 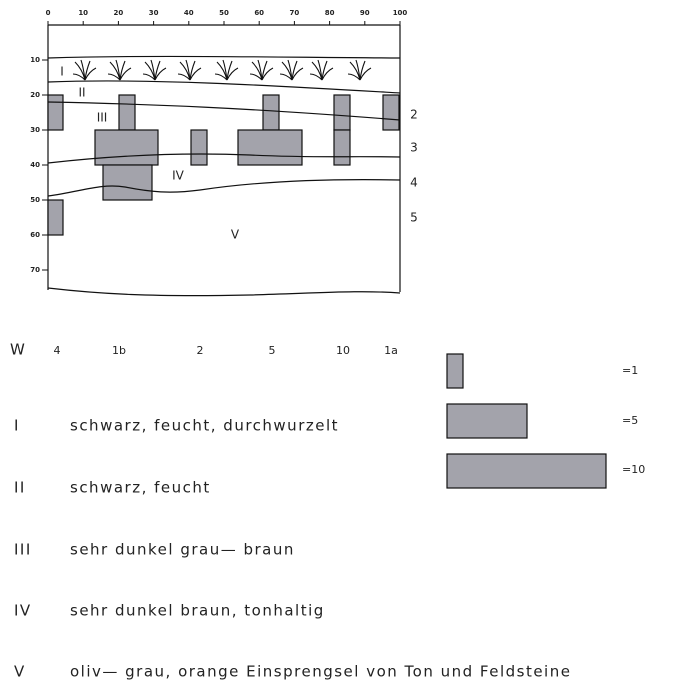 I want to click on scale-row-label: W, so click(x=18, y=350).